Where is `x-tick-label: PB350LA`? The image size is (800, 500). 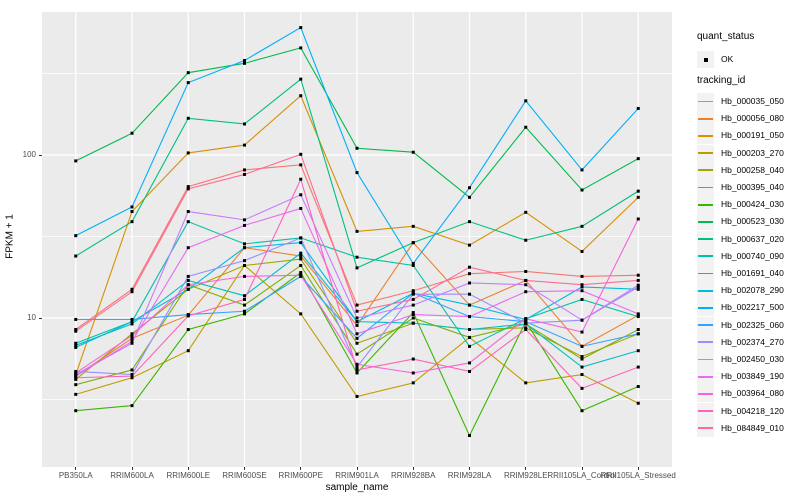 x-tick-label: PB350LA is located at coordinates (75, 475).